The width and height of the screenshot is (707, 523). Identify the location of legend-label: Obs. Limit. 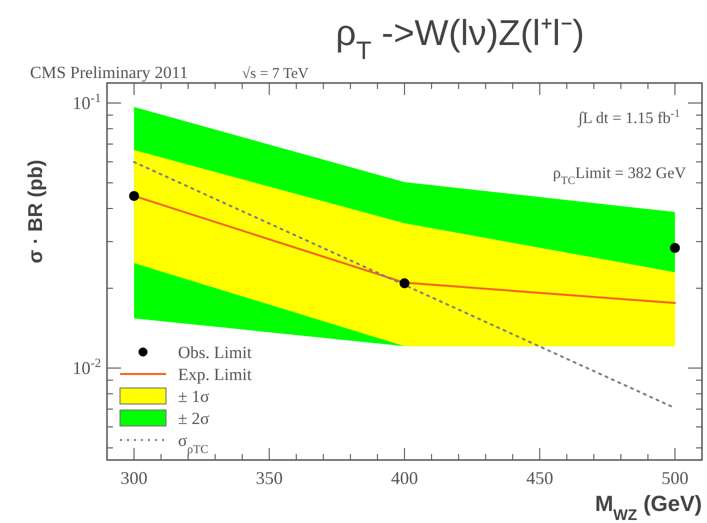
(215, 352).